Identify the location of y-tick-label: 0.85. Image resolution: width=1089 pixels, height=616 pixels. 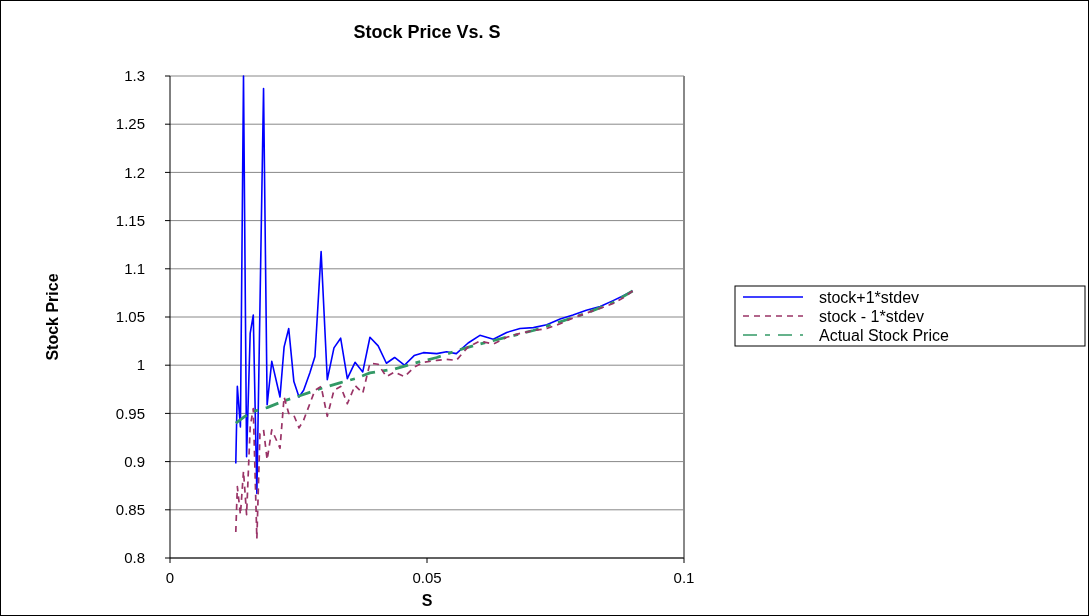
(130, 510).